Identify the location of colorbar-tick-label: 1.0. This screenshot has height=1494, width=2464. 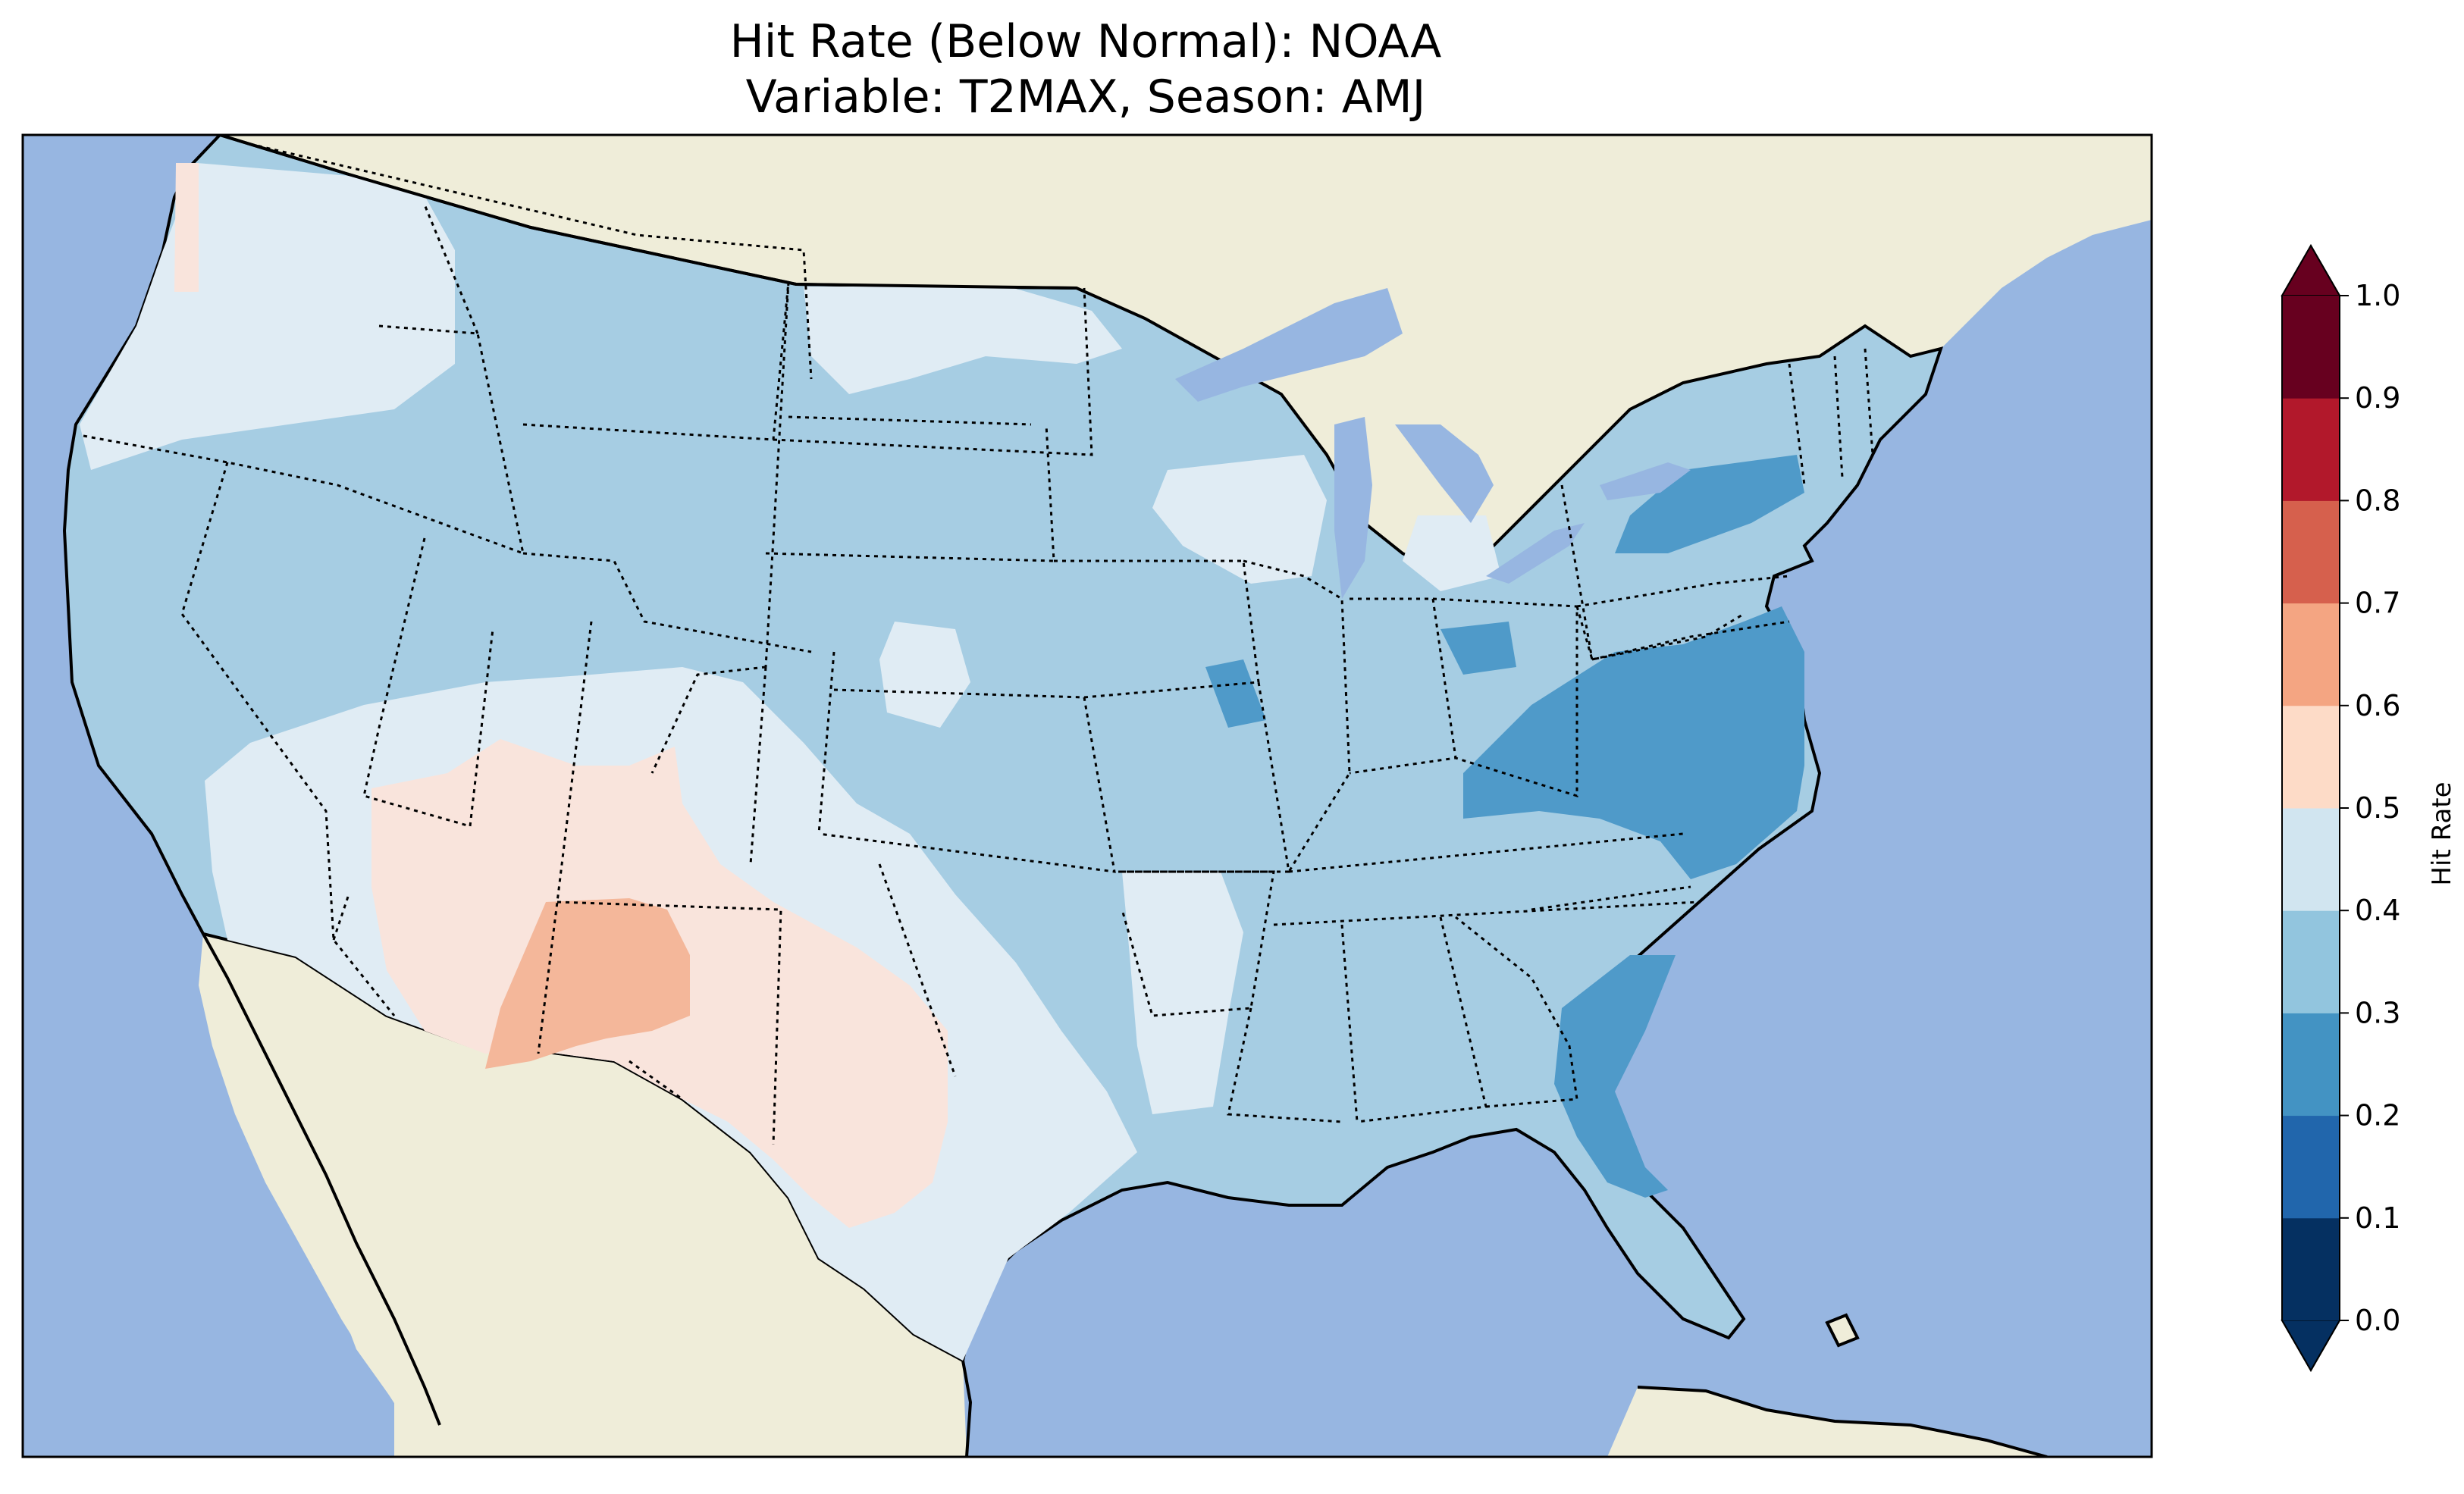
(2377, 295).